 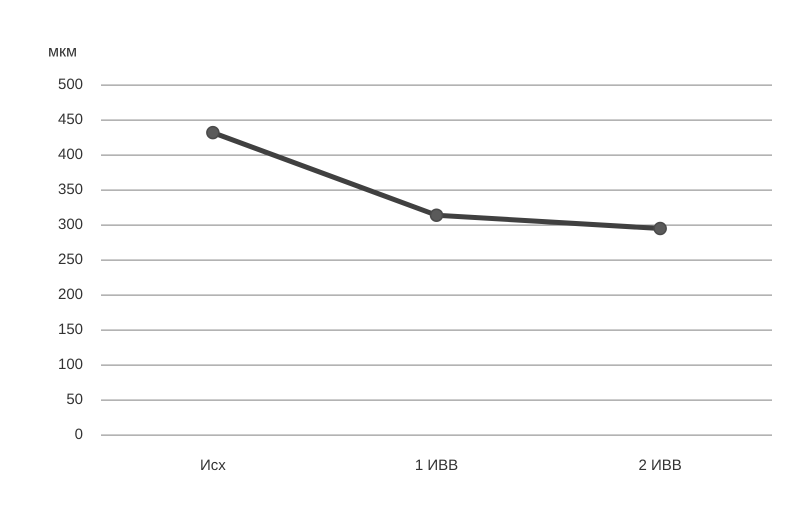 I want to click on x-tick-label: Исх, so click(x=213, y=465).